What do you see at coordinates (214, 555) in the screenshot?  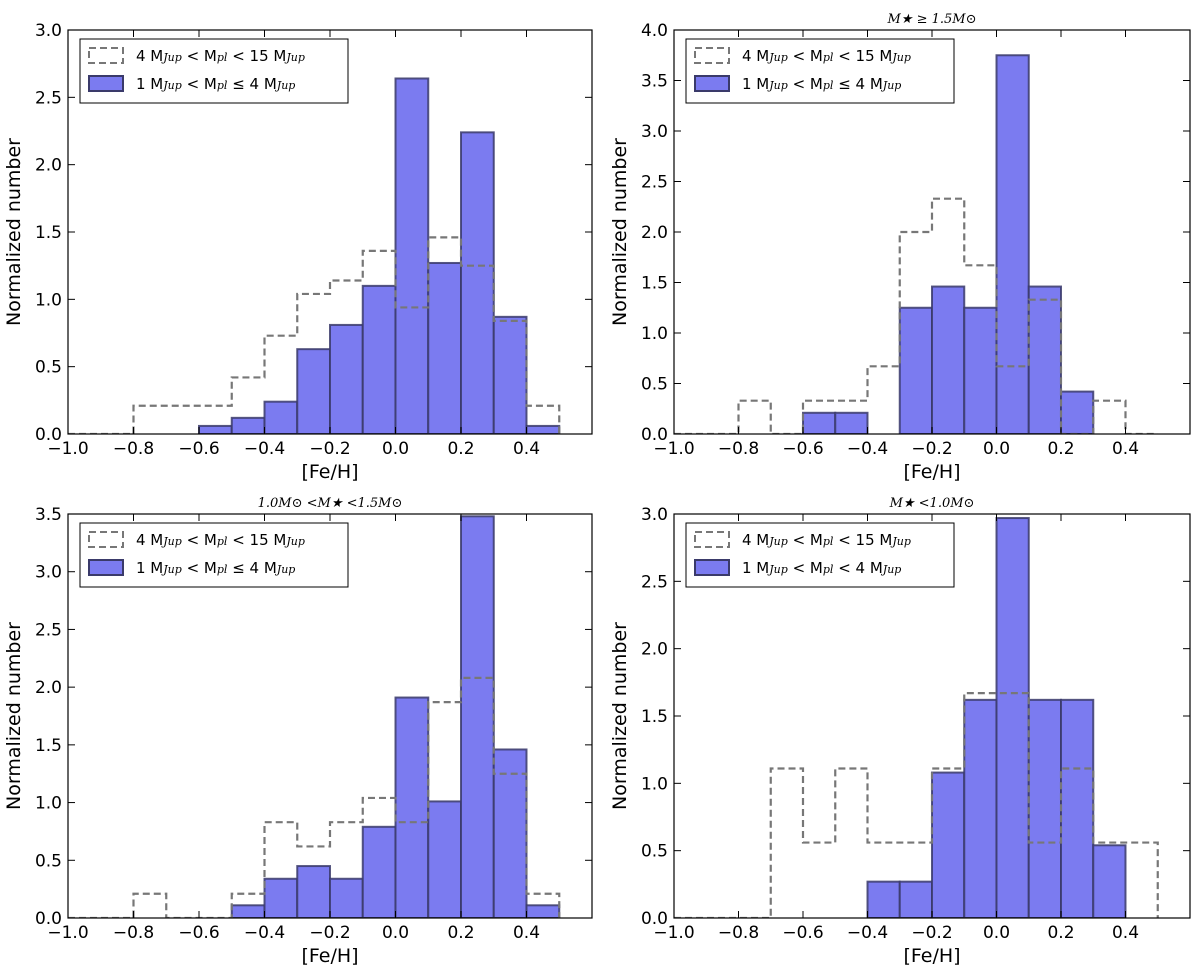 I see `legend-box` at bounding box center [214, 555].